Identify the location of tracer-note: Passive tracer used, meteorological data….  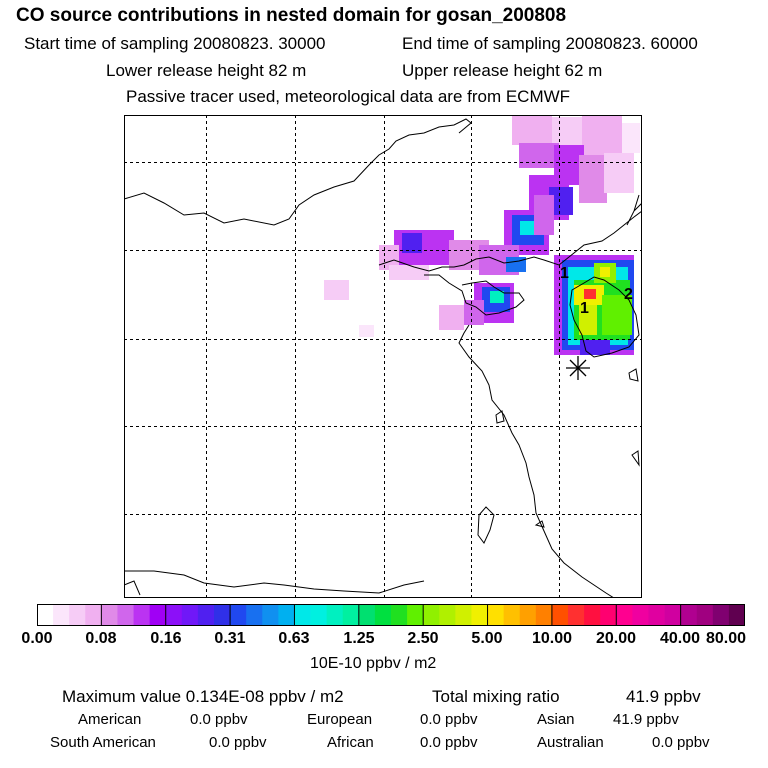
(348, 96).